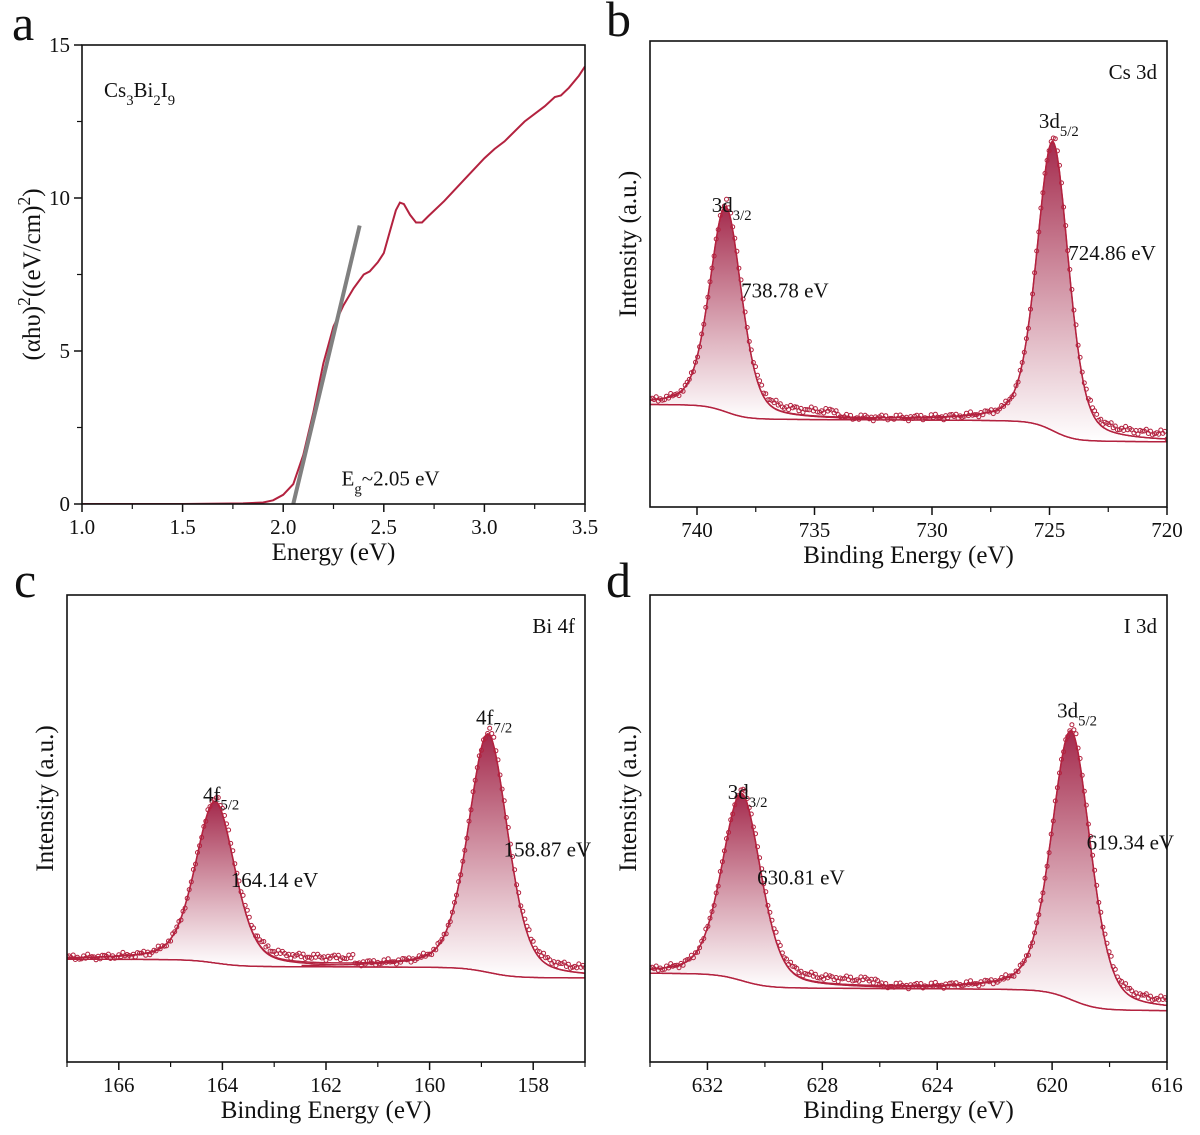 The height and width of the screenshot is (1135, 1200). What do you see at coordinates (326, 364) in the screenshot?
I see `tangent-line` at bounding box center [326, 364].